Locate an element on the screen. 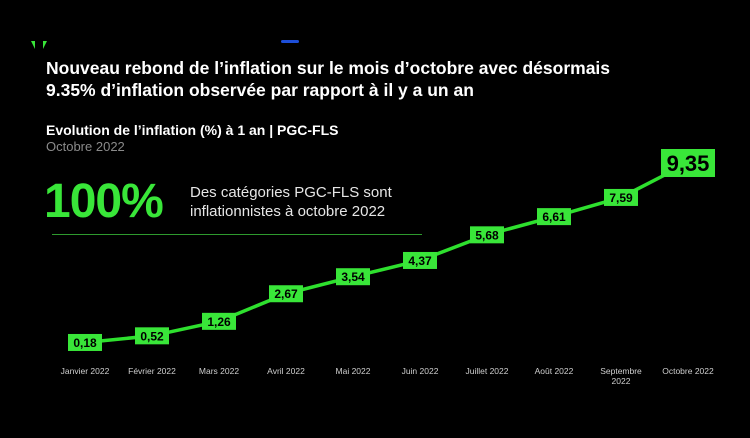  data-label: 7,59 is located at coordinates (621, 197).